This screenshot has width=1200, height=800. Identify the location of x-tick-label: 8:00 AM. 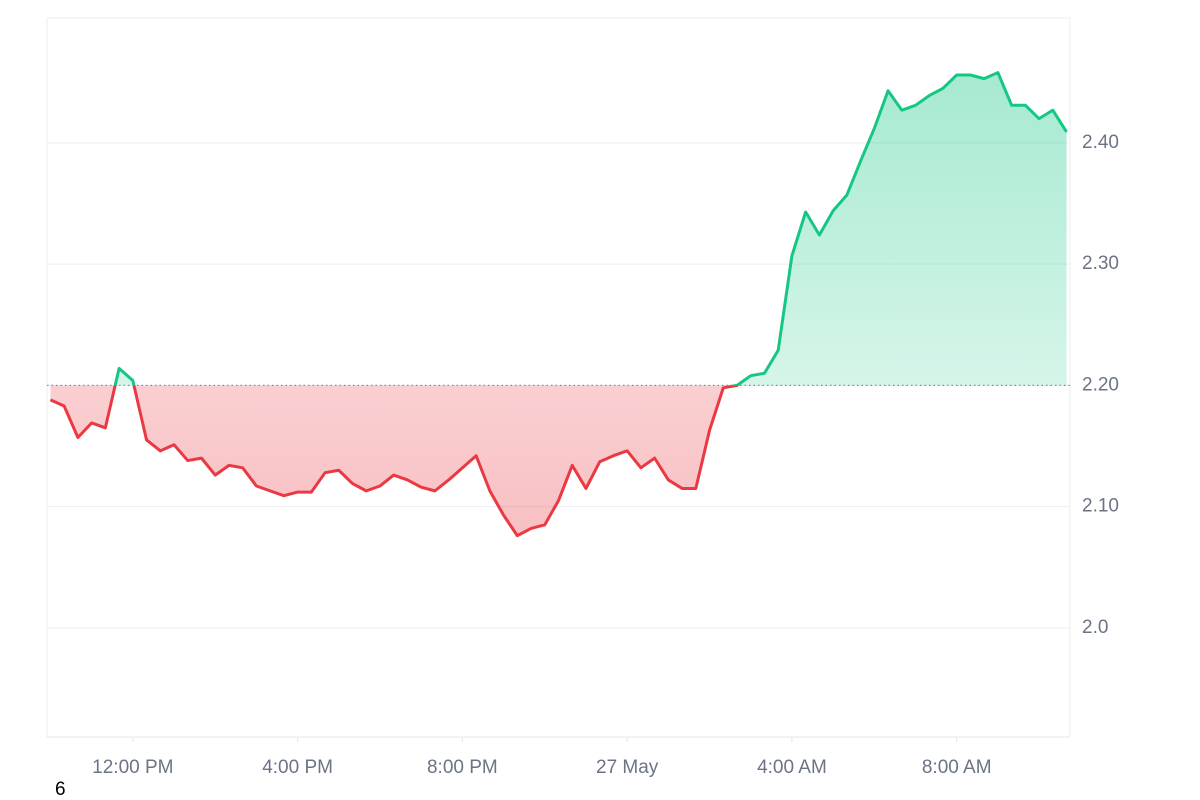
(957, 767).